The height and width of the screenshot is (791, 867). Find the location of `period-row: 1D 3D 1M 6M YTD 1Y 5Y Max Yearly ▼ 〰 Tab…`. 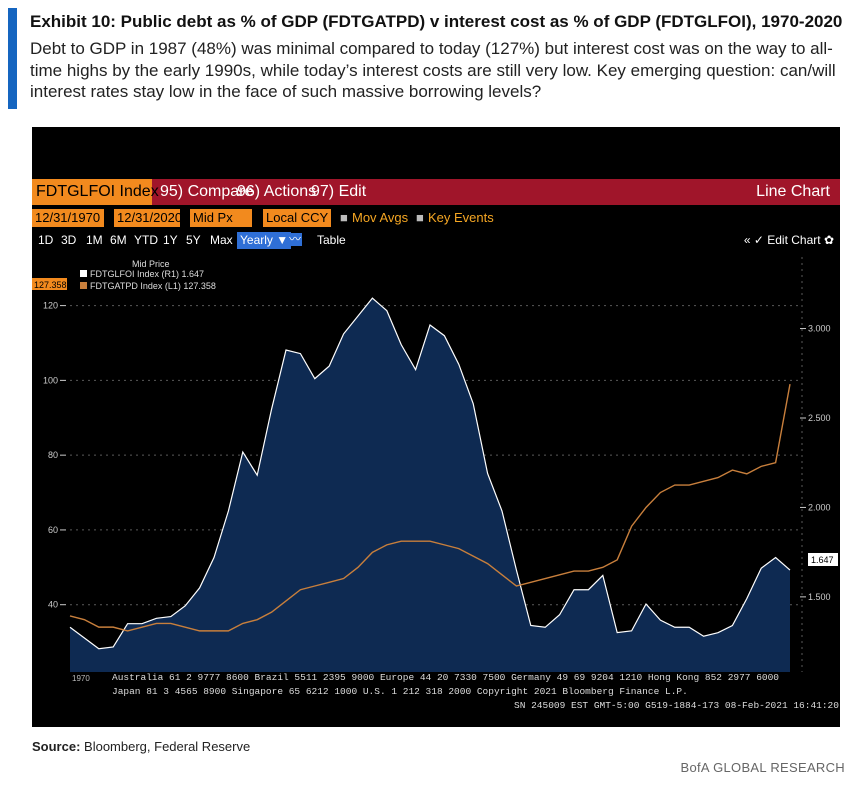

period-row: 1D 3D 1M 6M YTD 1Y 5Y Max Yearly ▼ 〰 Tab… is located at coordinates (436, 240).